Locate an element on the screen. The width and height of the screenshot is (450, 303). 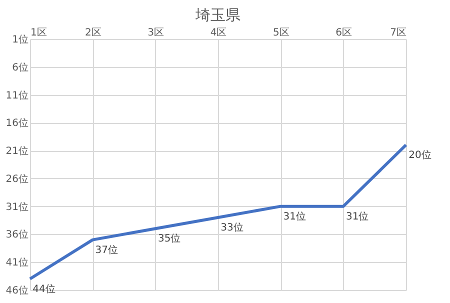
y-tick-label: 26位 is located at coordinates (17, 178).